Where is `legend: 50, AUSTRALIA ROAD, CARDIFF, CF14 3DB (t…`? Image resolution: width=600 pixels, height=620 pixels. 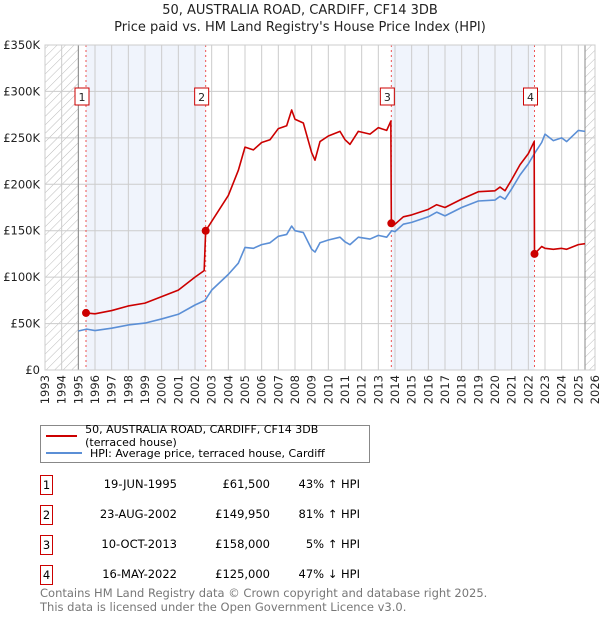 legend: 50, AUSTRALIA ROAD, CARDIFF, CF14 3DB (t… is located at coordinates (205, 443).